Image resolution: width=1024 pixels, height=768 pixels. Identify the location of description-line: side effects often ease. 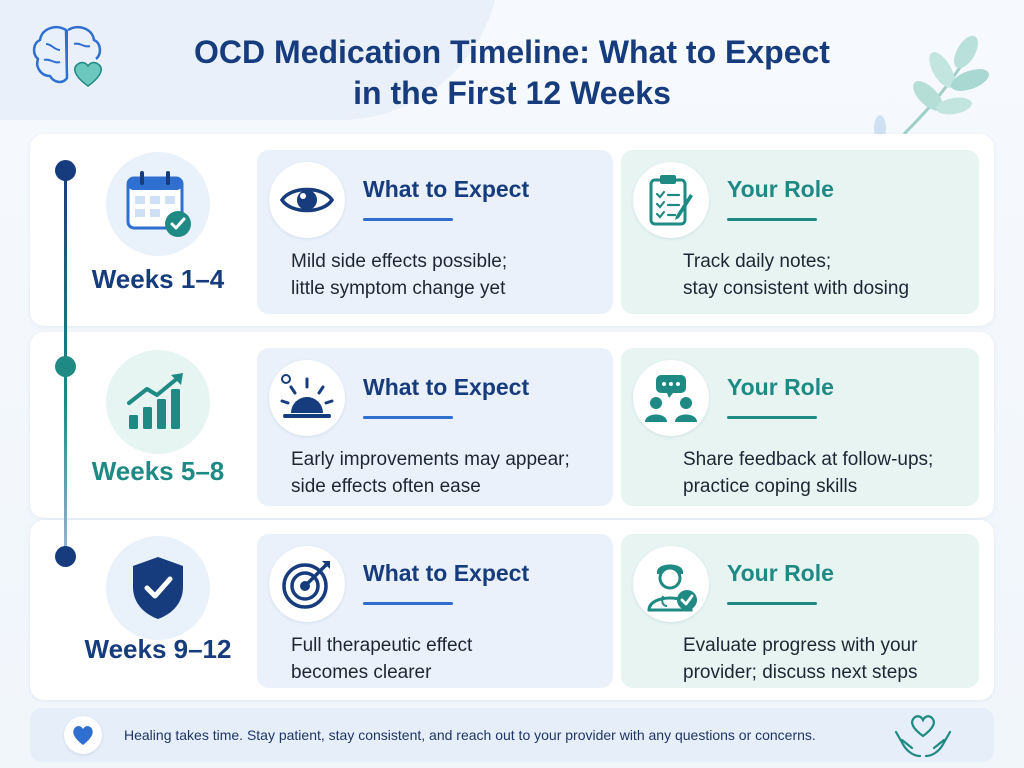
(386, 486).